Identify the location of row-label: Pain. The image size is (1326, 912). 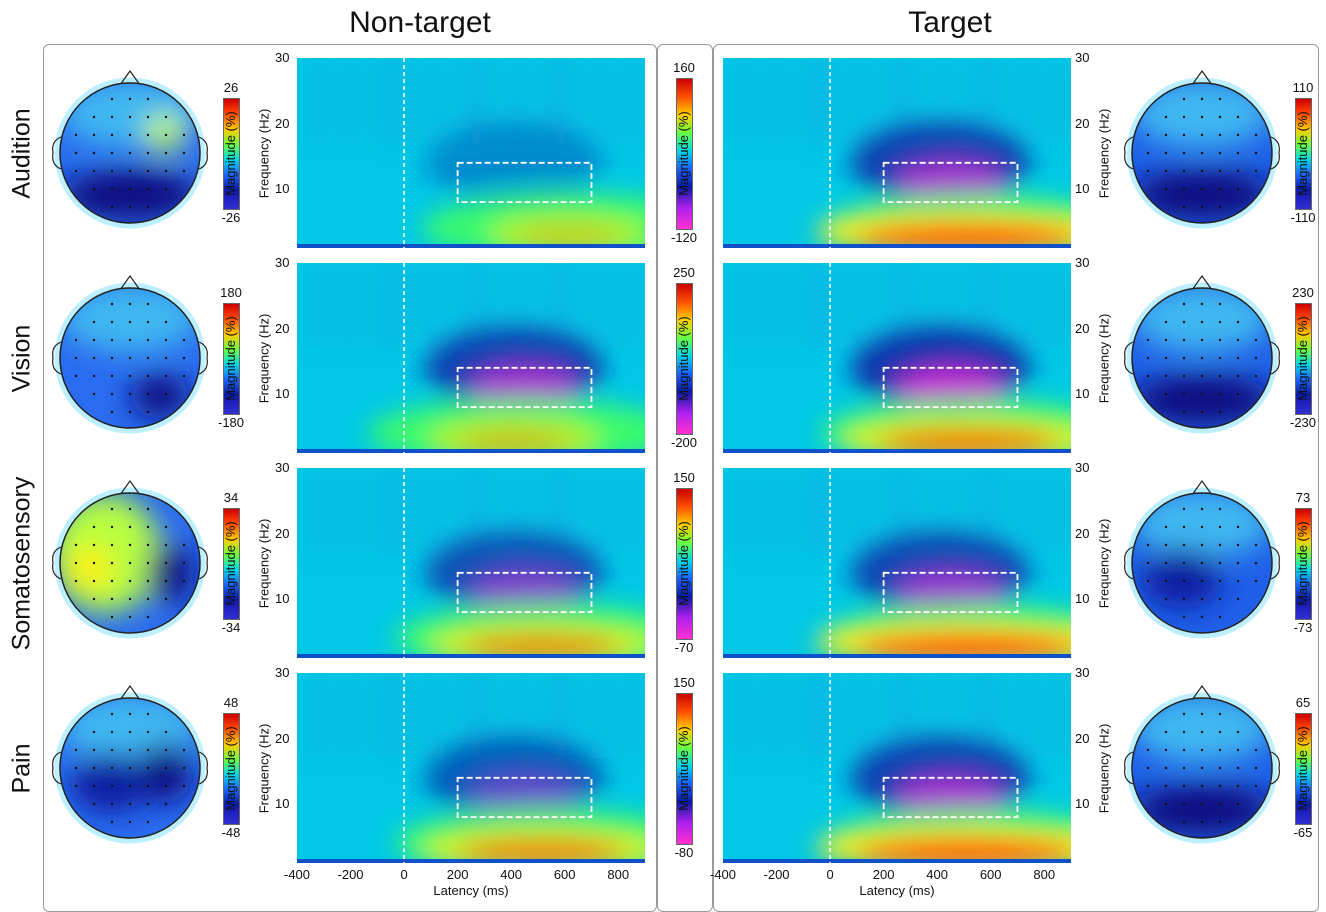
(22, 768).